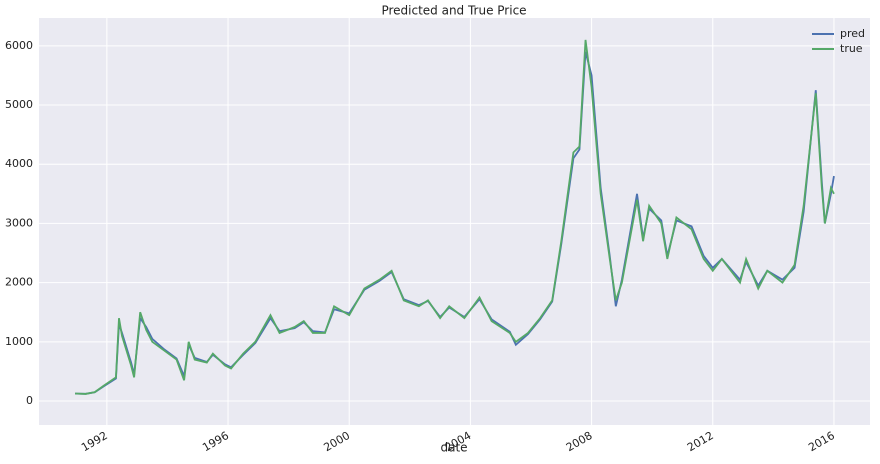 Image resolution: width=880 pixels, height=464 pixels. What do you see at coordinates (19, 282) in the screenshot?
I see `y-tick-label: 2000` at bounding box center [19, 282].